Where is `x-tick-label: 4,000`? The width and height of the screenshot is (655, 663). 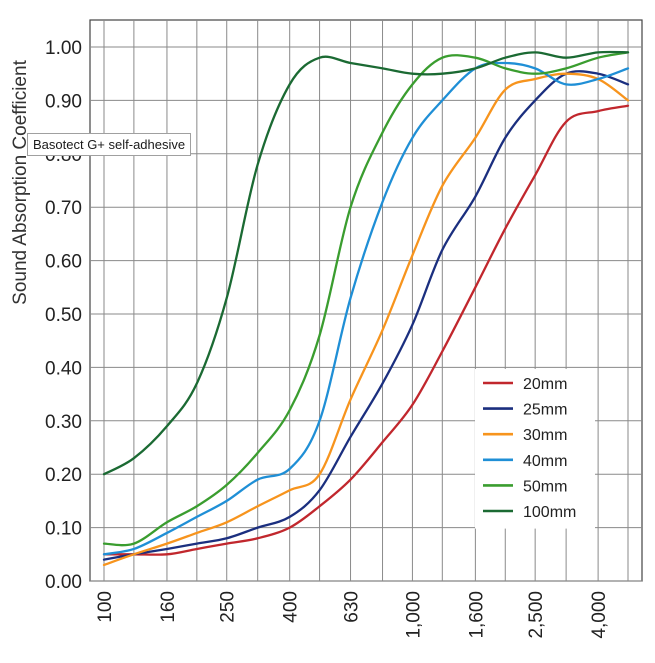
x-tick-label: 4,000 is located at coordinates (599, 615).